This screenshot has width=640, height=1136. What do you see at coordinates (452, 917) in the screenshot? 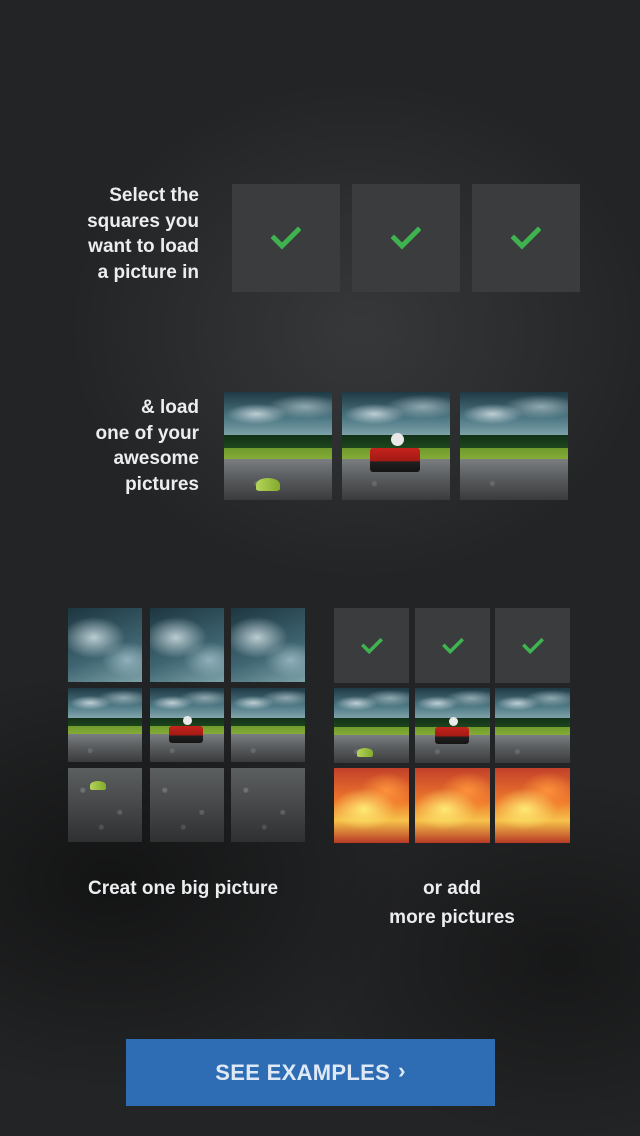
I see `more-pictures-caption-line: more pictures` at bounding box center [452, 917].